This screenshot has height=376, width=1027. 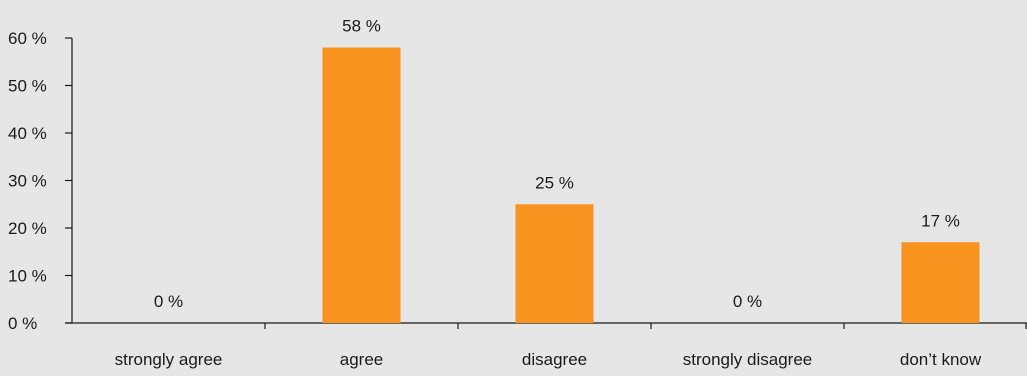 I want to click on x-category-label: agree, so click(x=361, y=359).